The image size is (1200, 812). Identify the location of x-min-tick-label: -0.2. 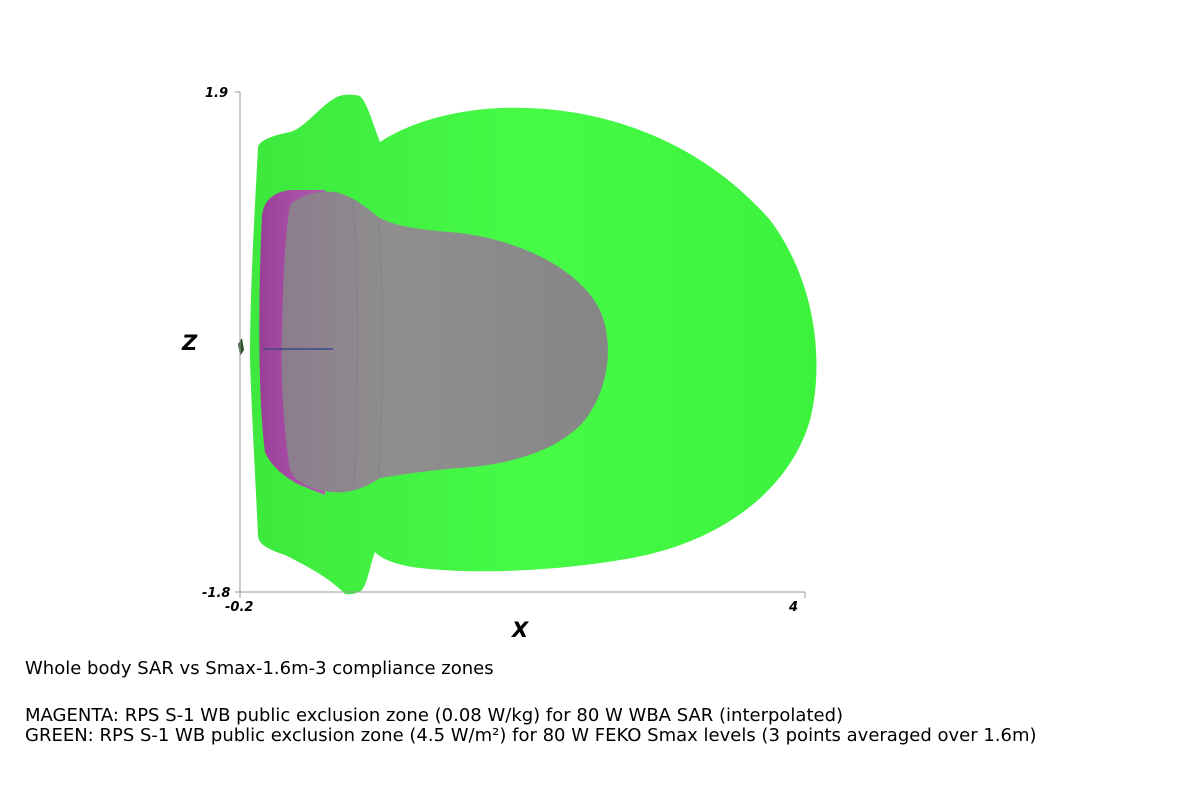
(239, 607).